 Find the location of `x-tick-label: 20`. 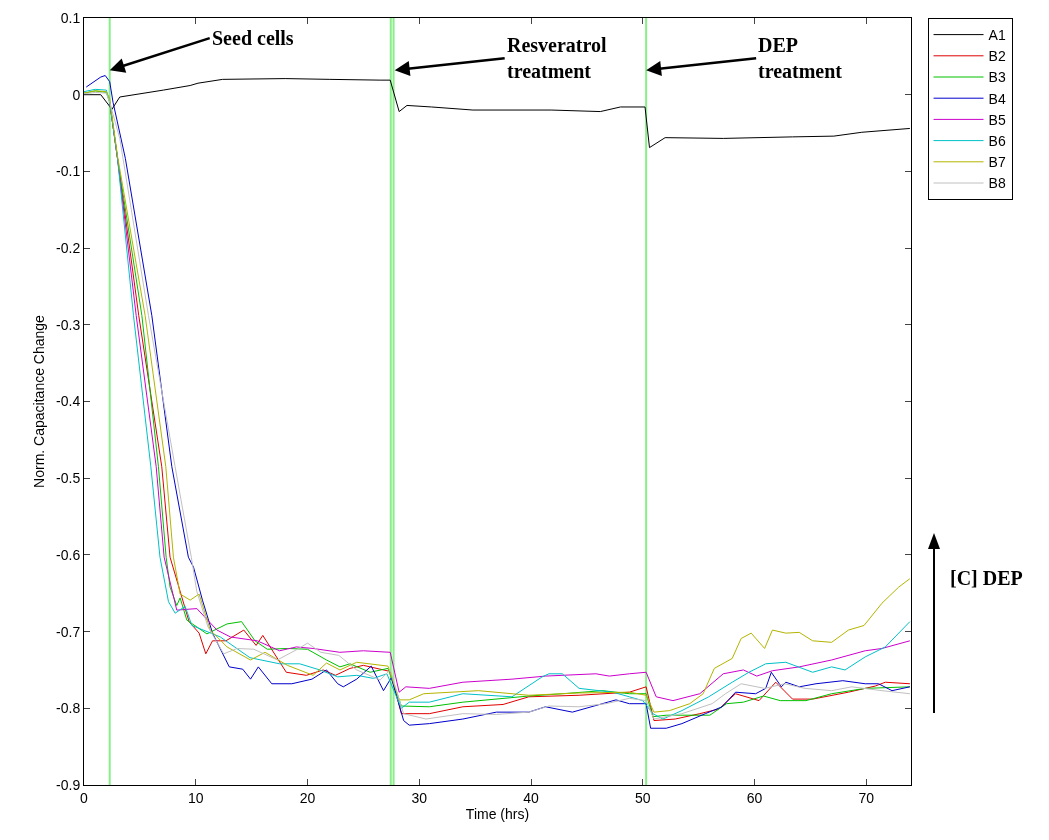

x-tick-label: 20 is located at coordinates (307, 797).